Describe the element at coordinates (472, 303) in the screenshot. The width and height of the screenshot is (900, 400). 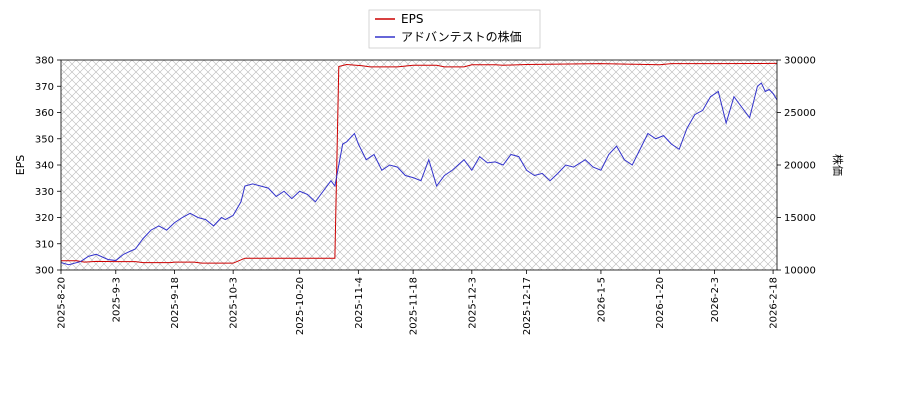
I see `x-tick-label: 2025-12-3` at that location.